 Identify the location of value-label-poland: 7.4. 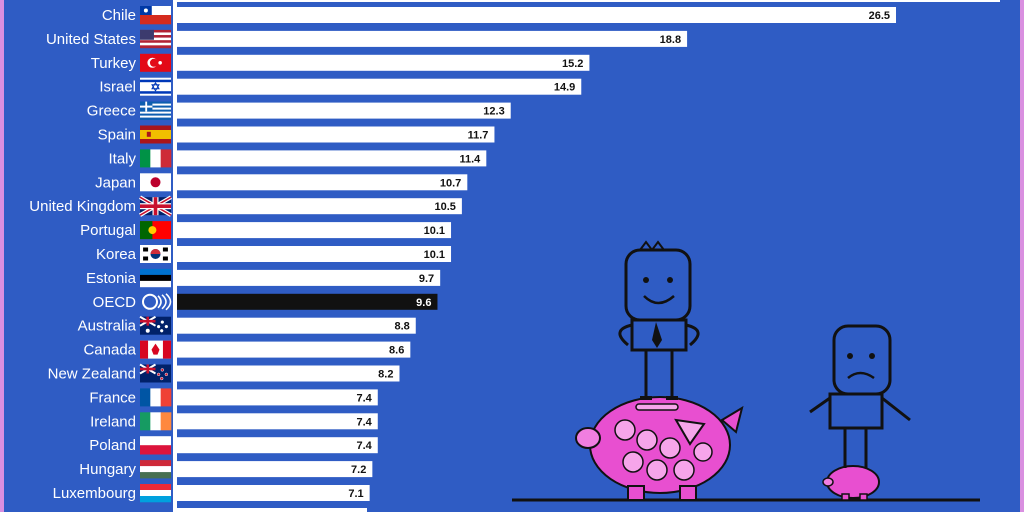
(364, 446).